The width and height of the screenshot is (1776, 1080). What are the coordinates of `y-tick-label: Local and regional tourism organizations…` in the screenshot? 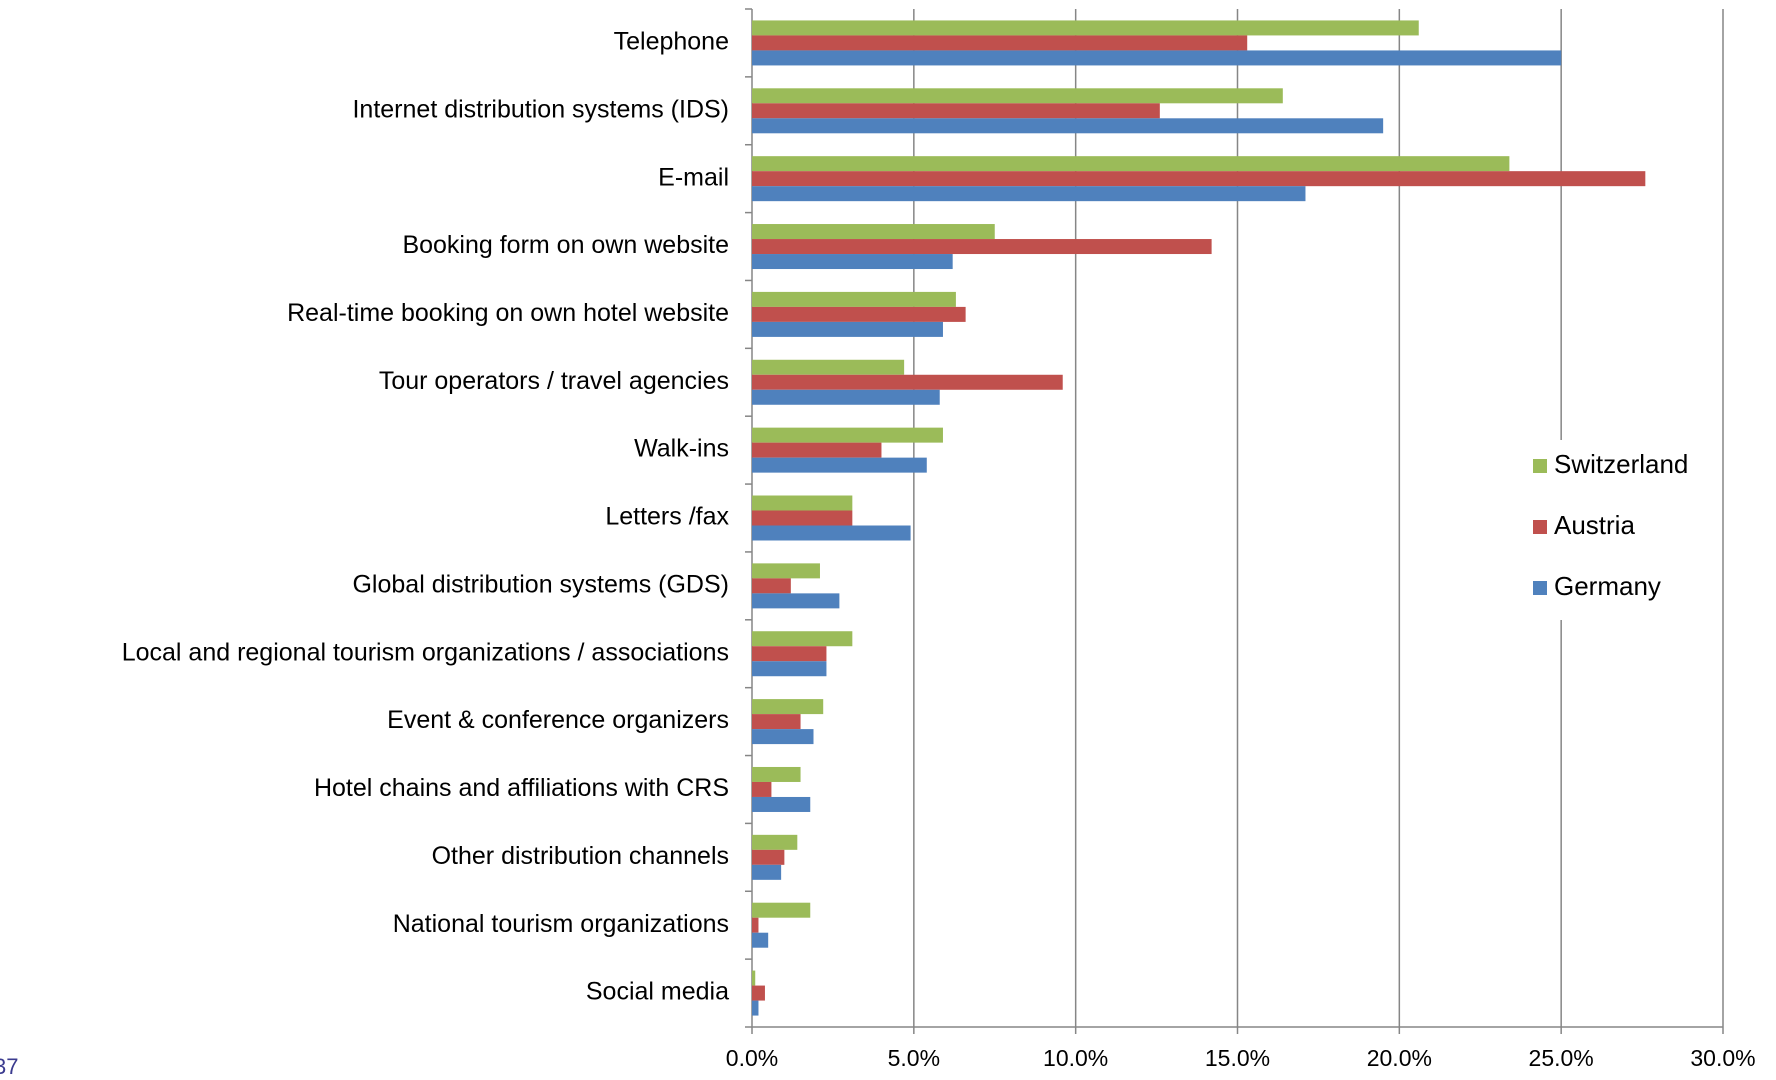 It's located at (425, 652).